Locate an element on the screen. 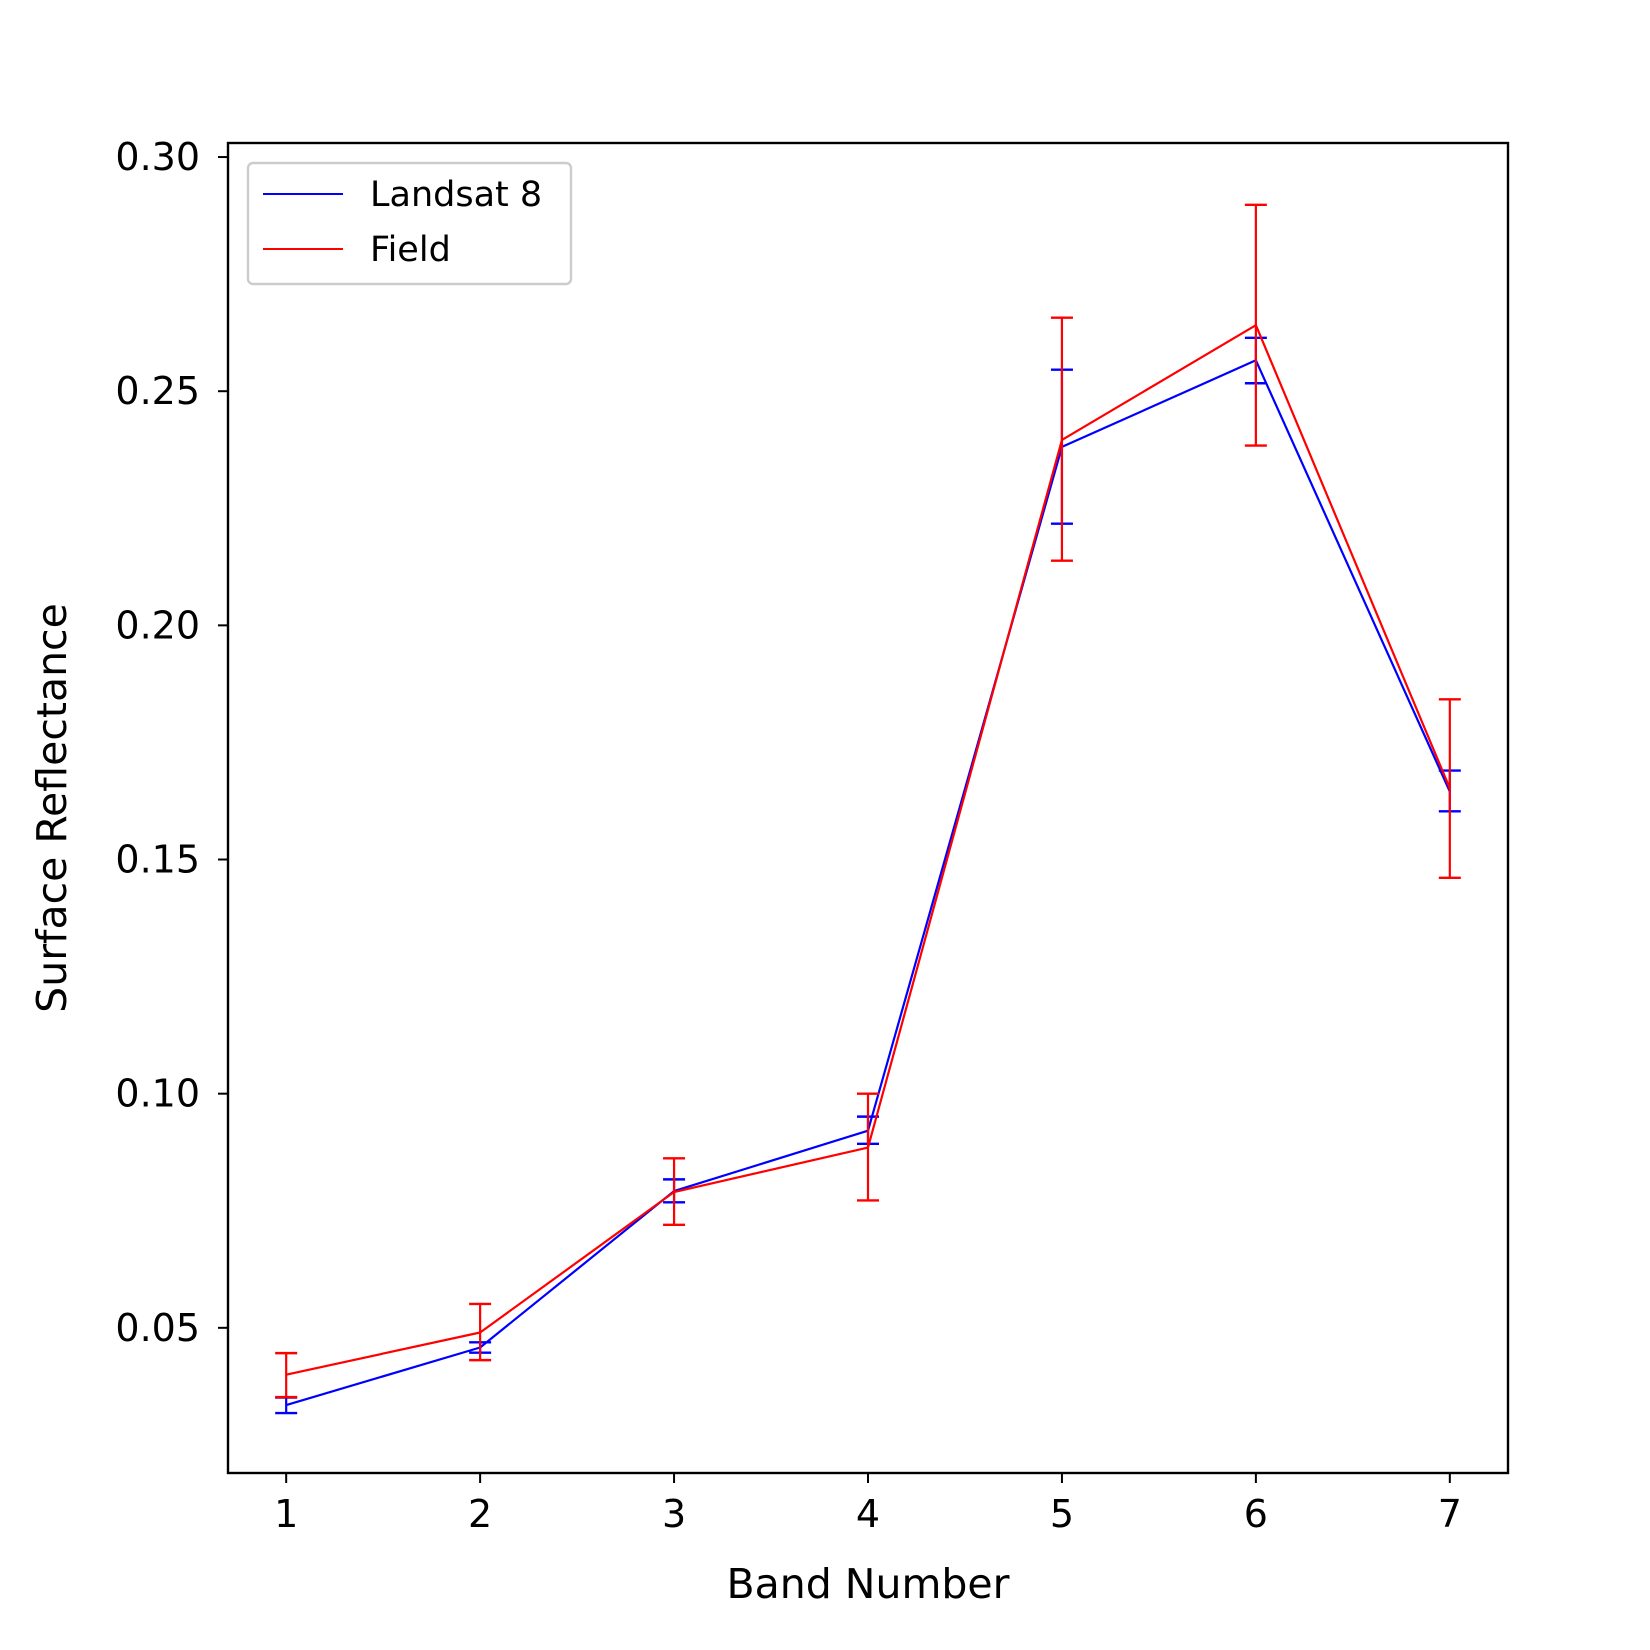 The width and height of the screenshot is (1650, 1650). x-tick-label-4: 4 is located at coordinates (868, 1514).